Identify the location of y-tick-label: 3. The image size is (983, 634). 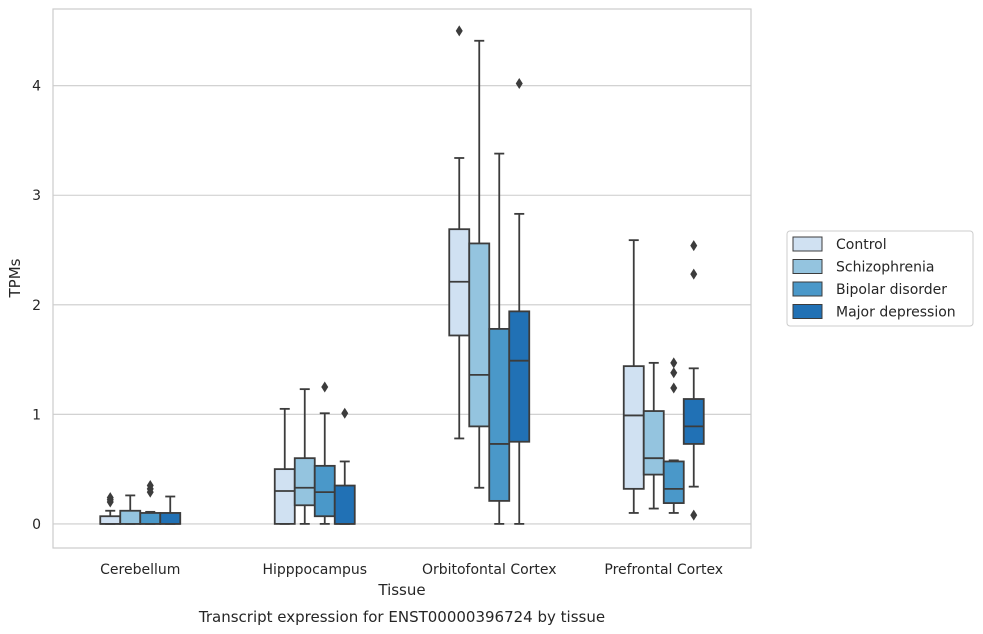
(36, 196).